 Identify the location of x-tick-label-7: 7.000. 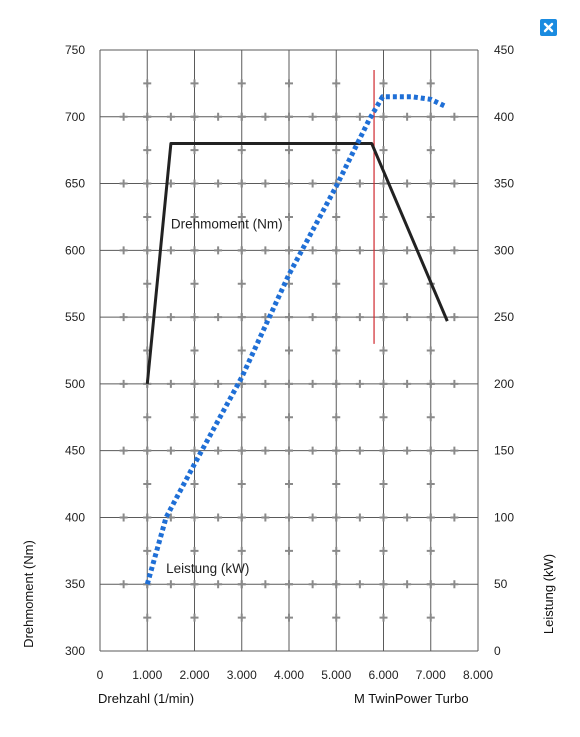
(431, 675).